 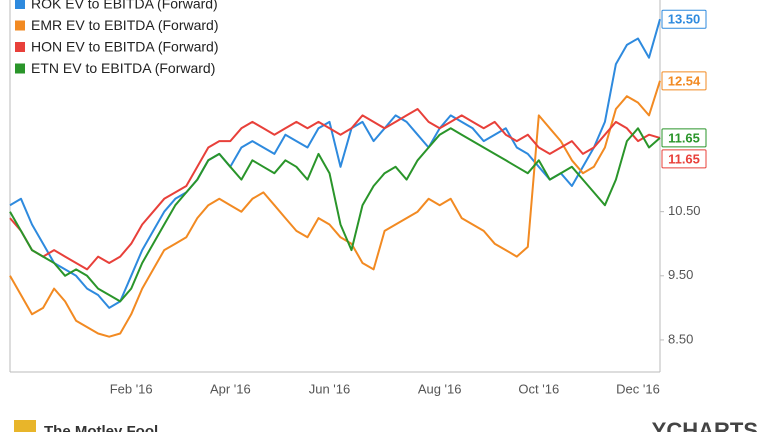 What do you see at coordinates (538, 388) in the screenshot?
I see `x-tick-label: Oct '16` at bounding box center [538, 388].